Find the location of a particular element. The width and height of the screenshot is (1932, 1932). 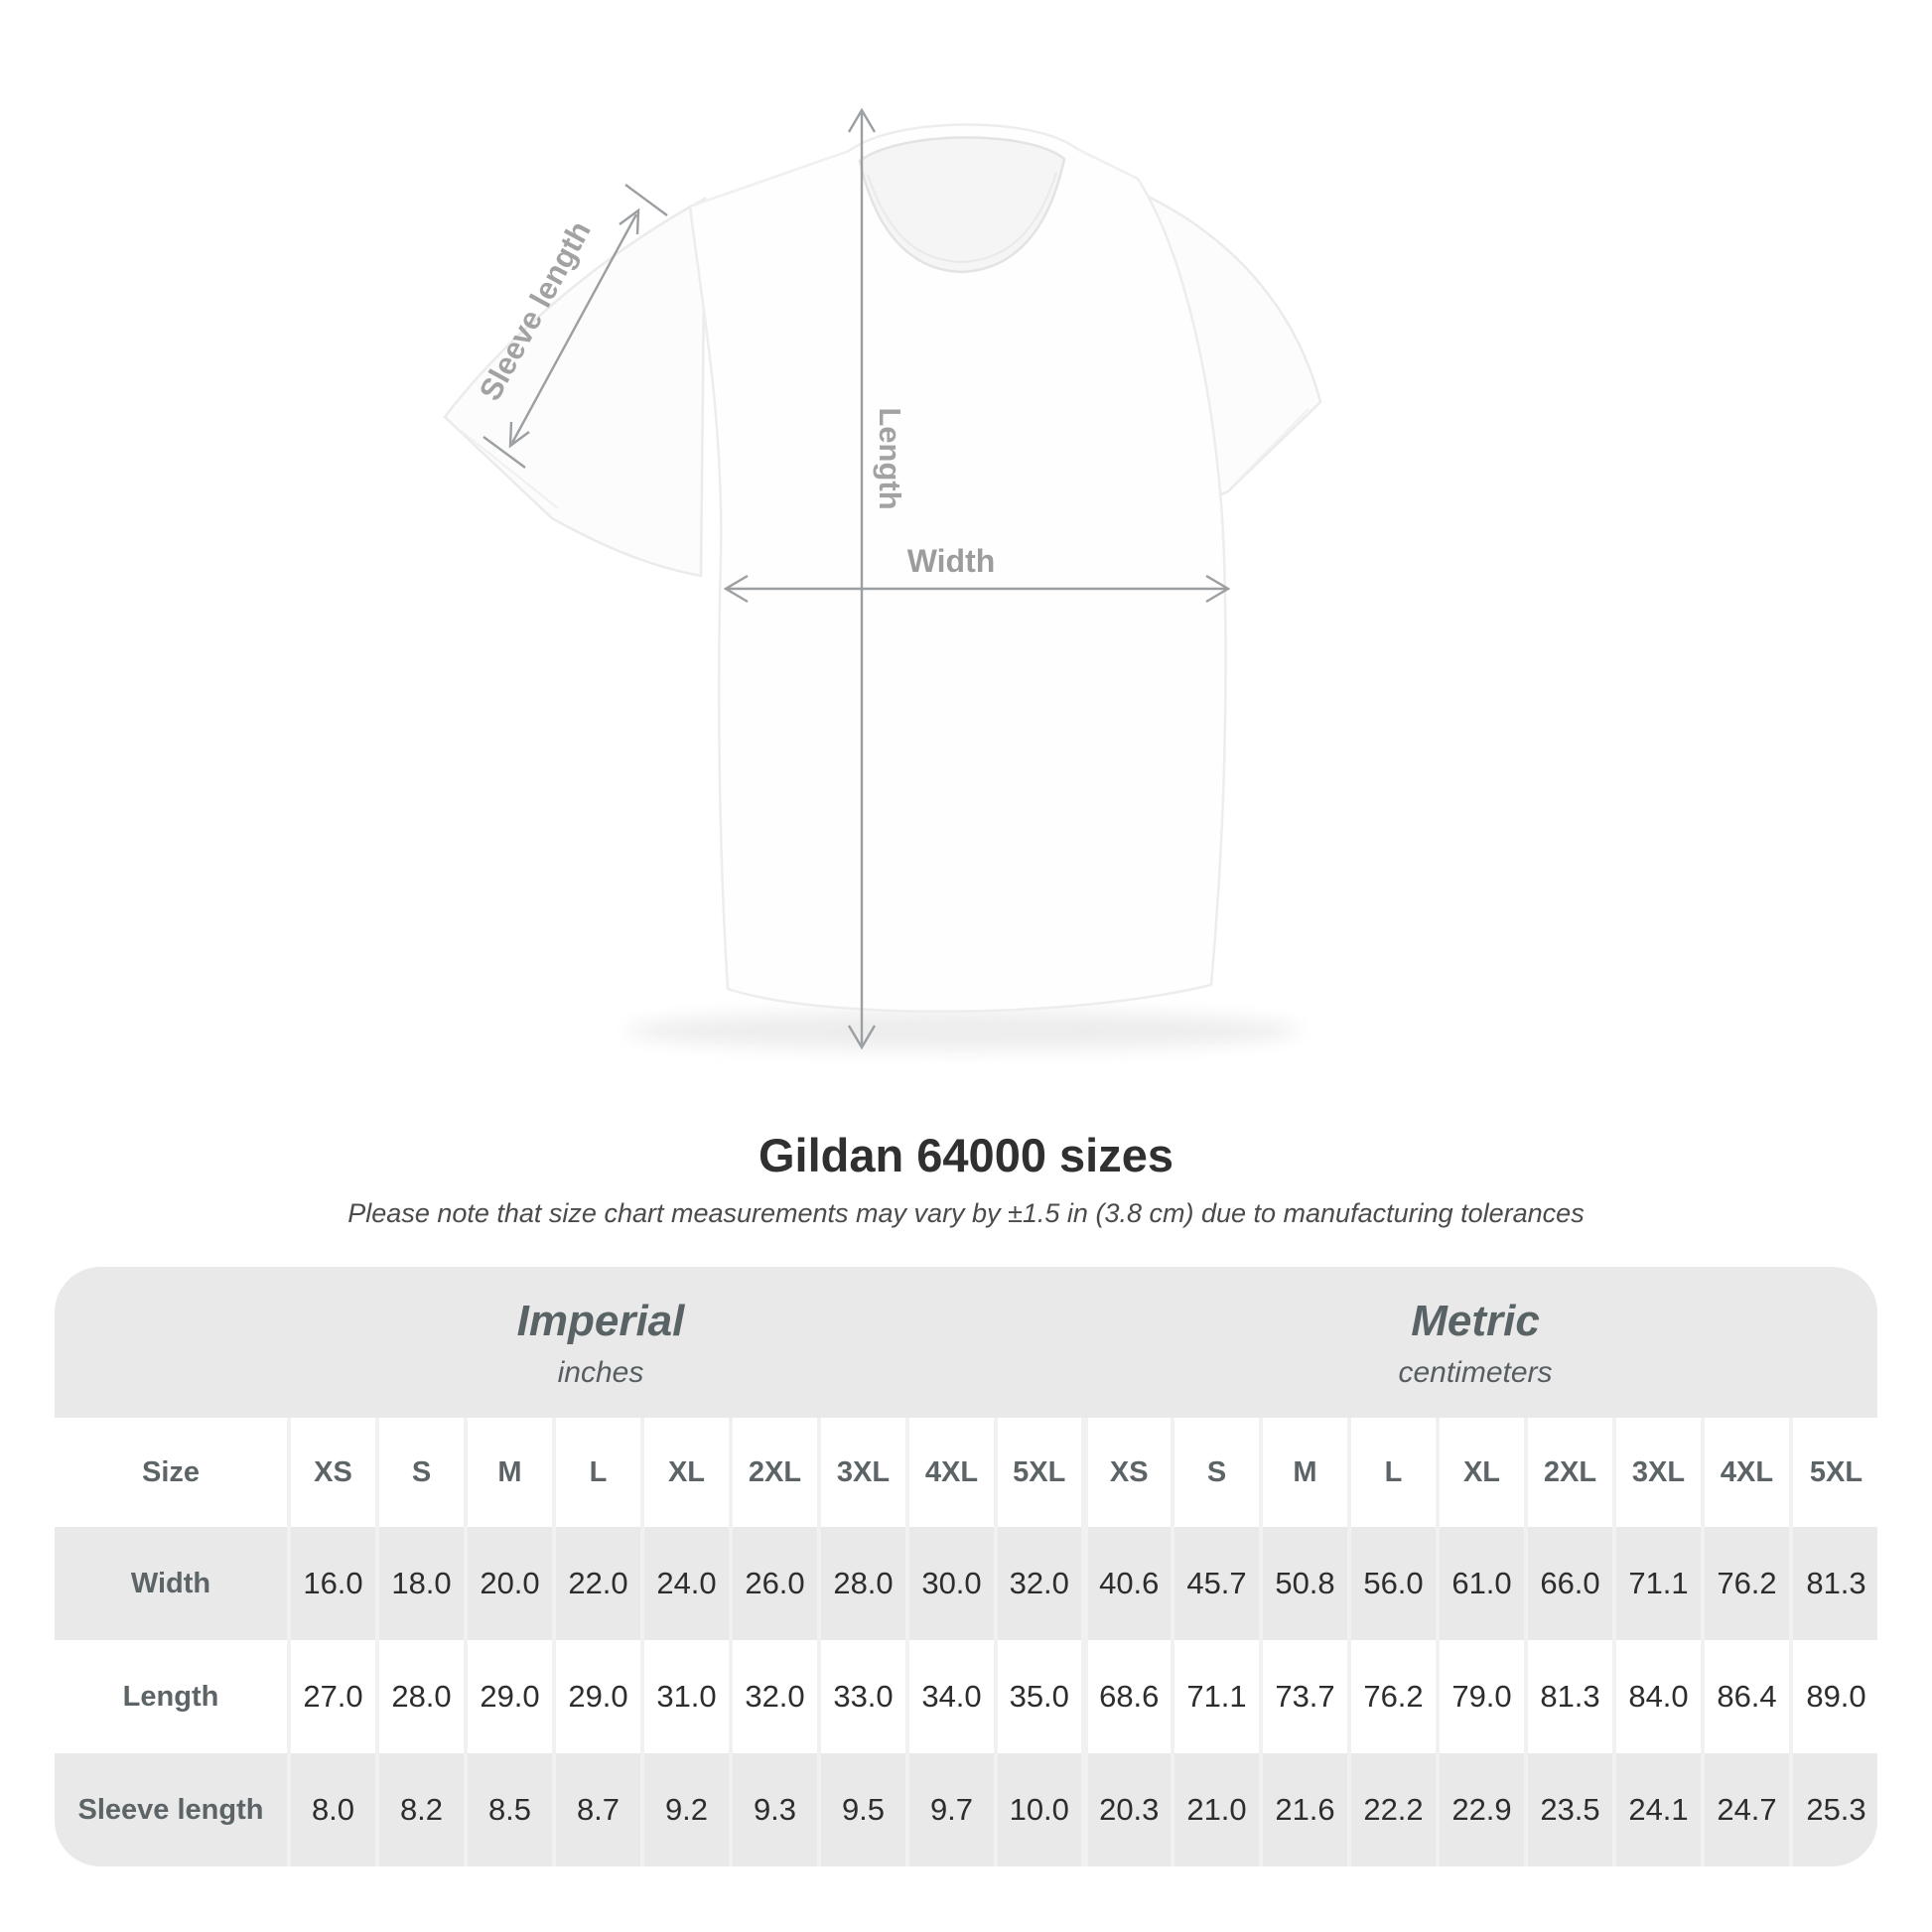

cell: 50.8 is located at coordinates (1304, 1584).